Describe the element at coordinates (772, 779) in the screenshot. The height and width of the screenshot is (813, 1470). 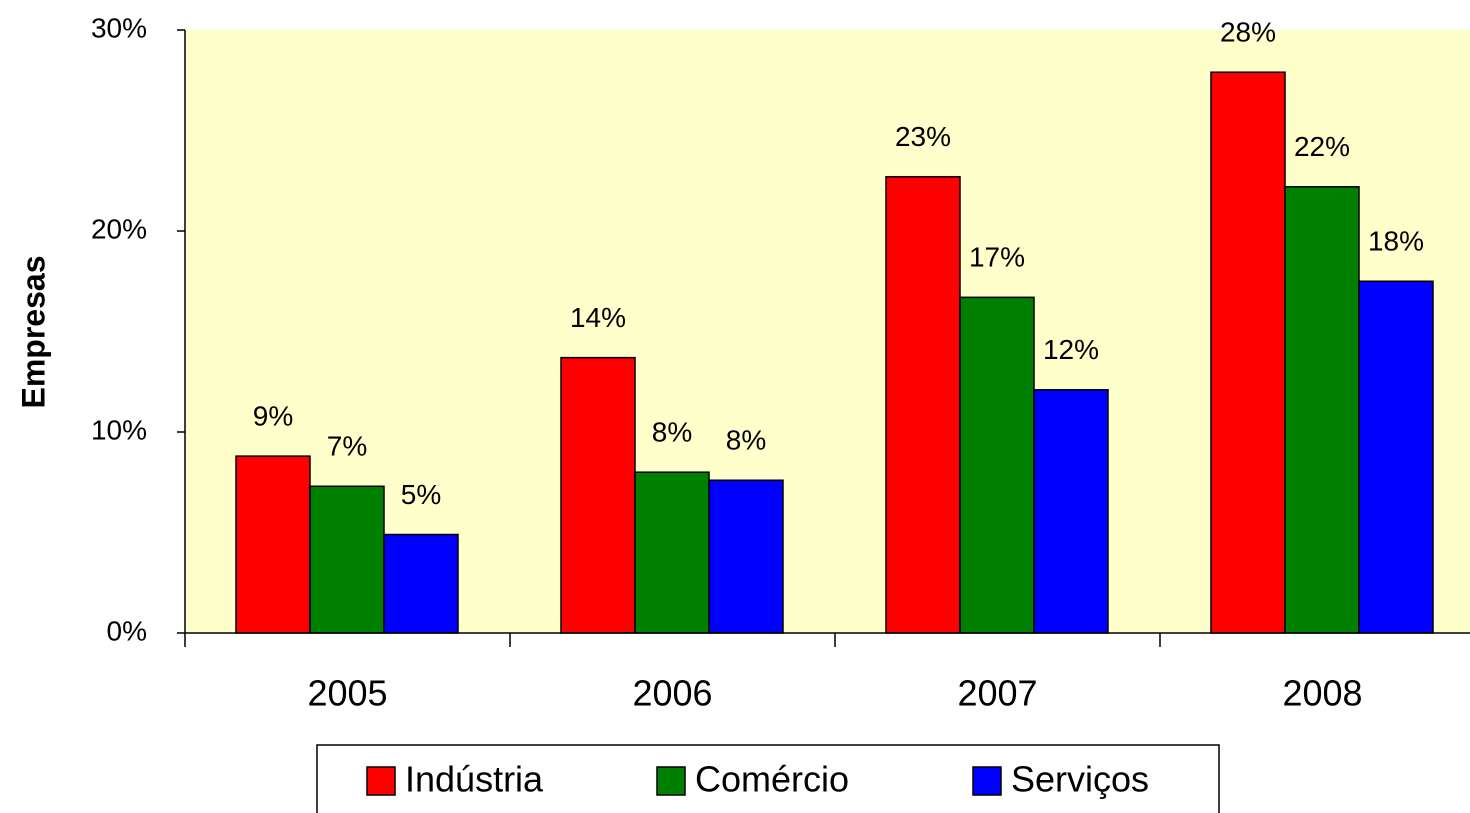
I see `legend-label: Comércio` at that location.